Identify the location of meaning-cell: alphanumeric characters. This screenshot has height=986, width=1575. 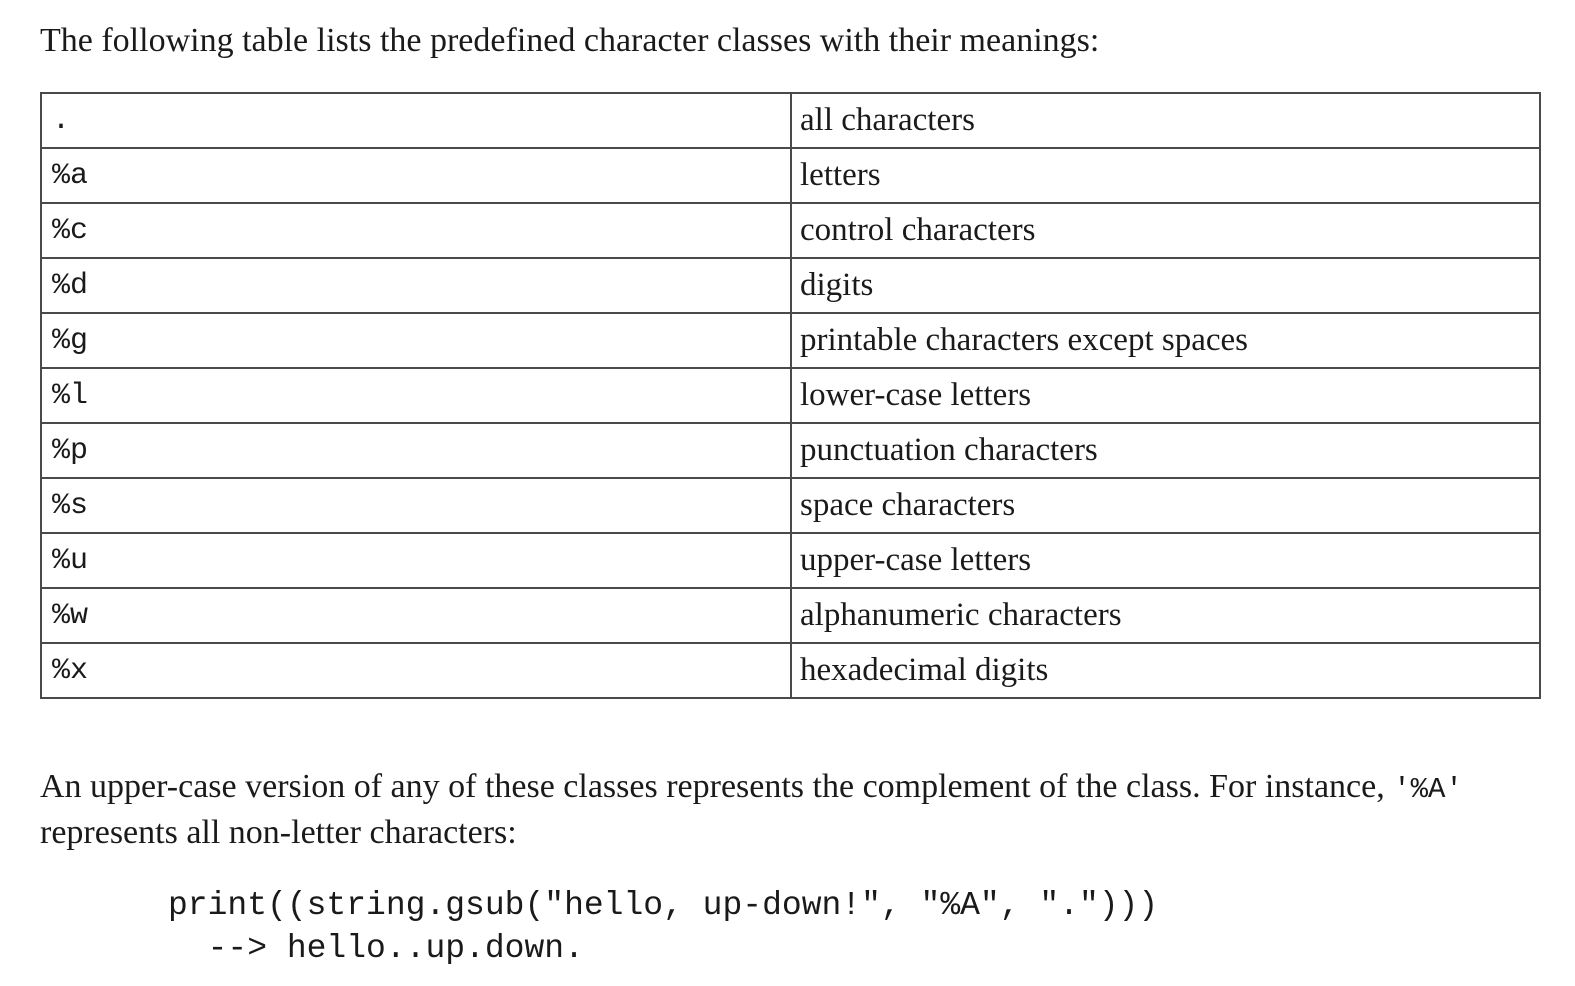
(1165, 615).